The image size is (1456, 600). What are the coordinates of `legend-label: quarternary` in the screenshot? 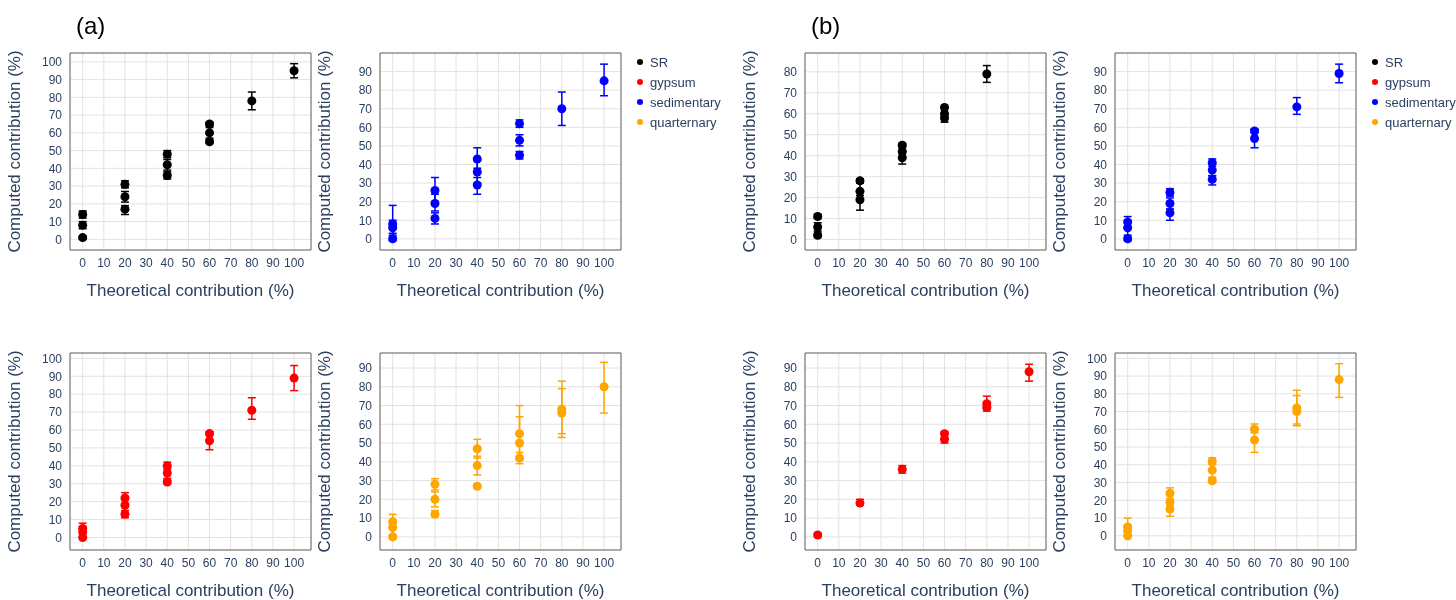 It's located at (683, 122).